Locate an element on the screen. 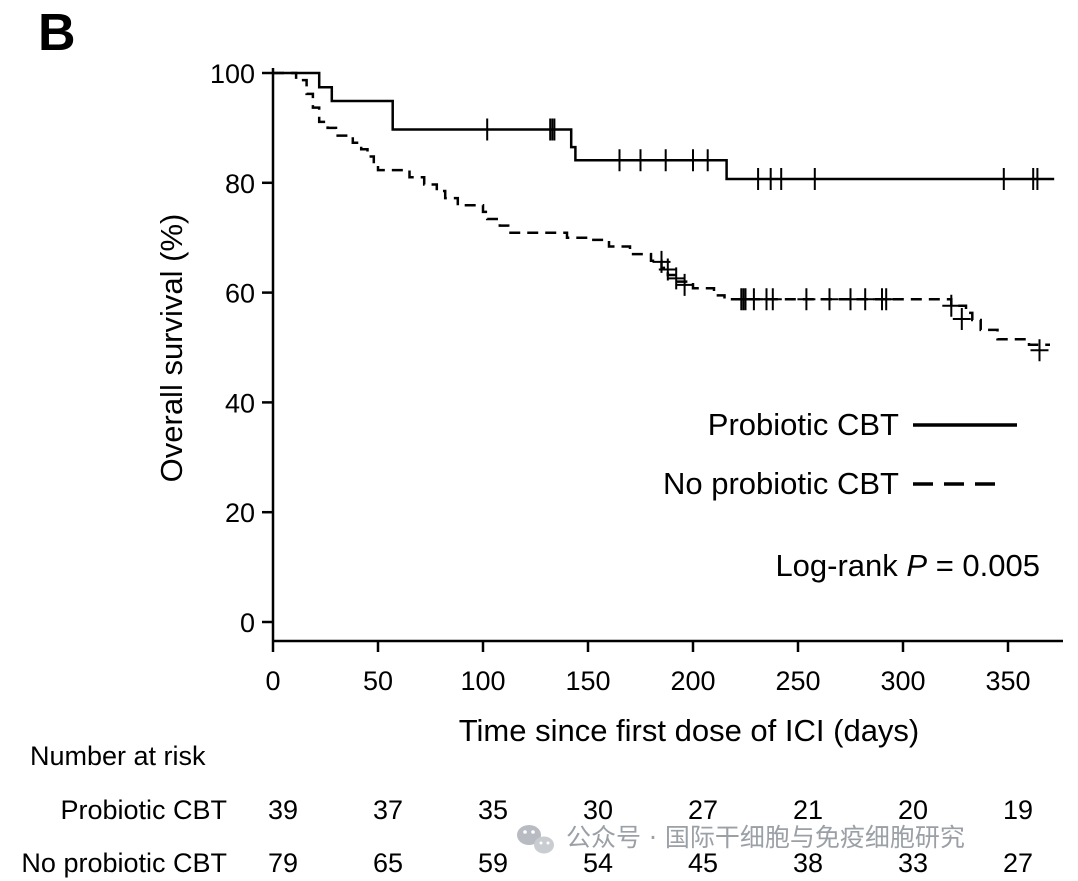 The width and height of the screenshot is (1078, 881). x-tick-label: 50 is located at coordinates (378, 681).